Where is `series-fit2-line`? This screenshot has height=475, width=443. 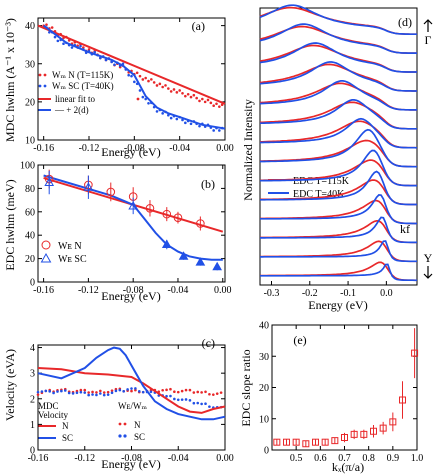
series-fit2-line is located at coordinates (134, 77).